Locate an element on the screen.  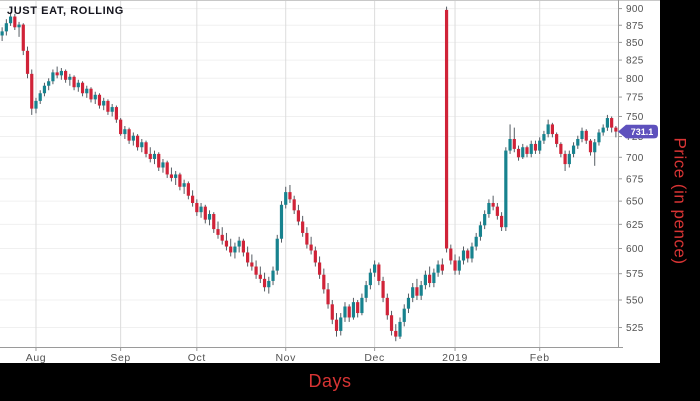
svg-text: Oct is located at coordinates (197, 357).